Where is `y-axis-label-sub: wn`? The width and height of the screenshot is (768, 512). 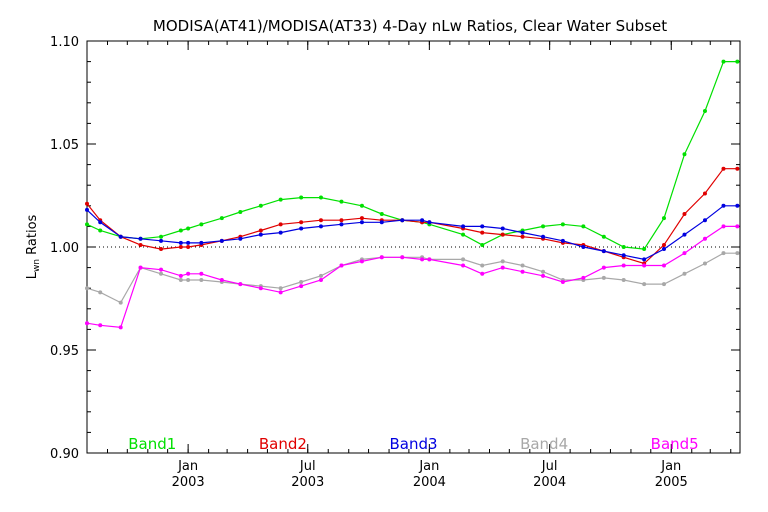
y-axis-label-sub: wn is located at coordinates (37, 265).